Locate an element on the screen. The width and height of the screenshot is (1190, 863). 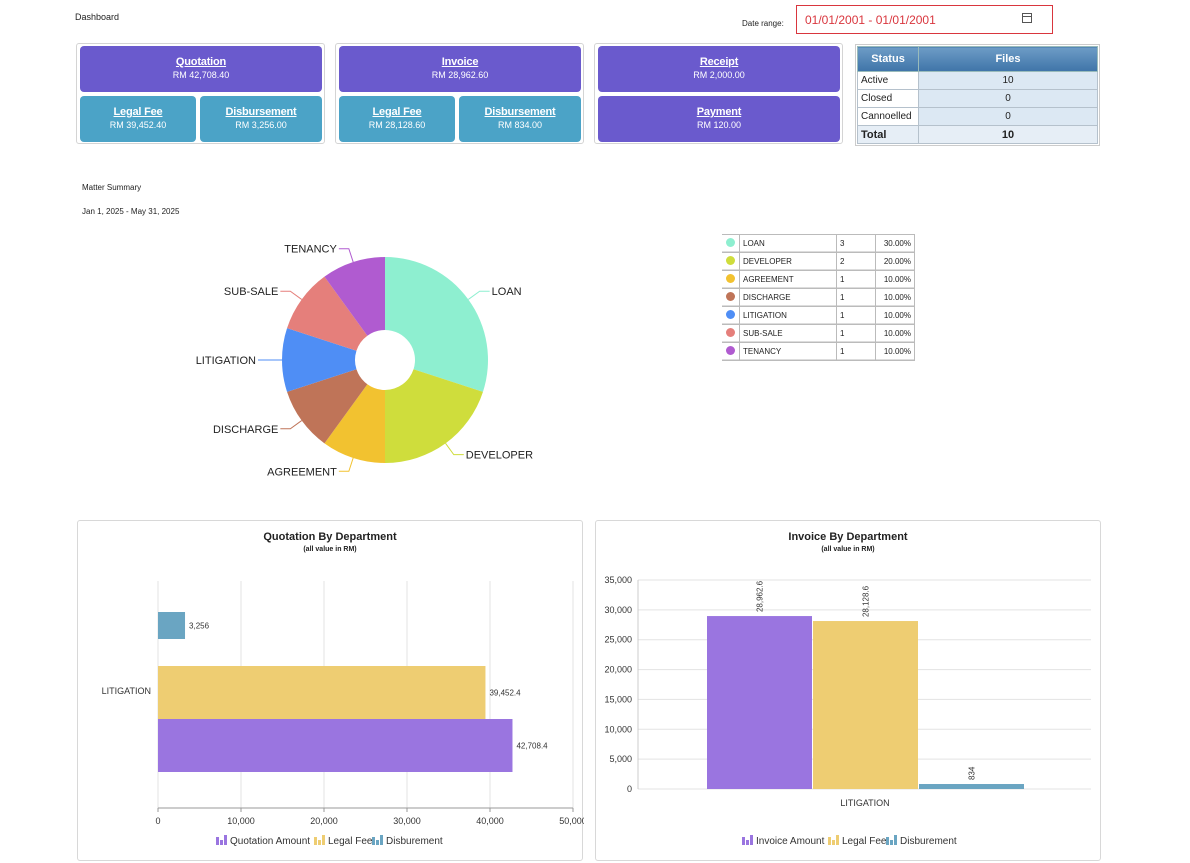
legend-count: 3 is located at coordinates (856, 243).